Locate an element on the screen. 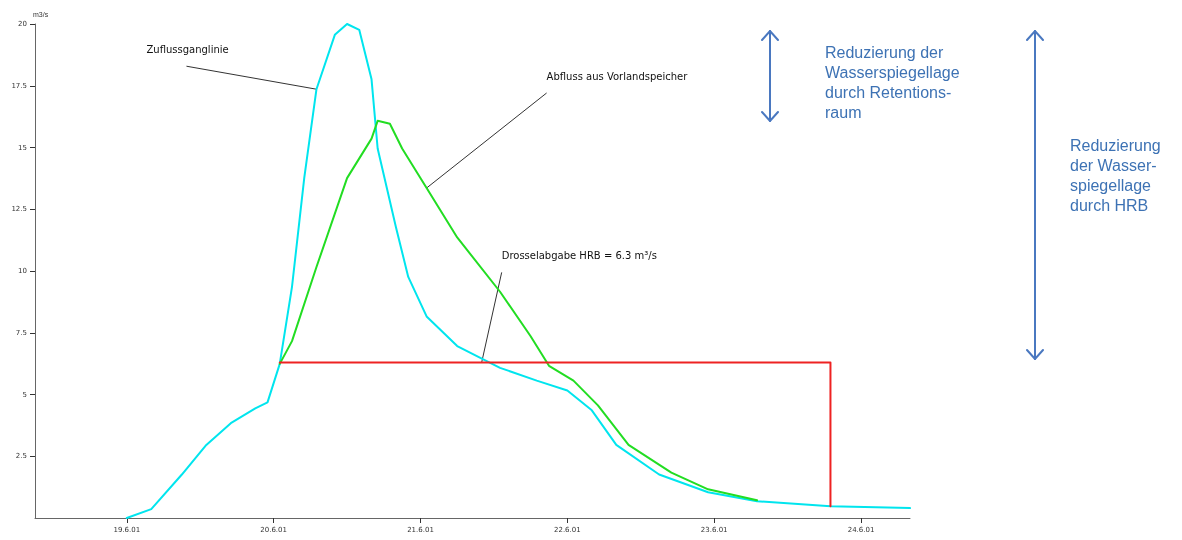  annotation: Drosselabgabe HRB = 6.3 m³/s is located at coordinates (579, 255).